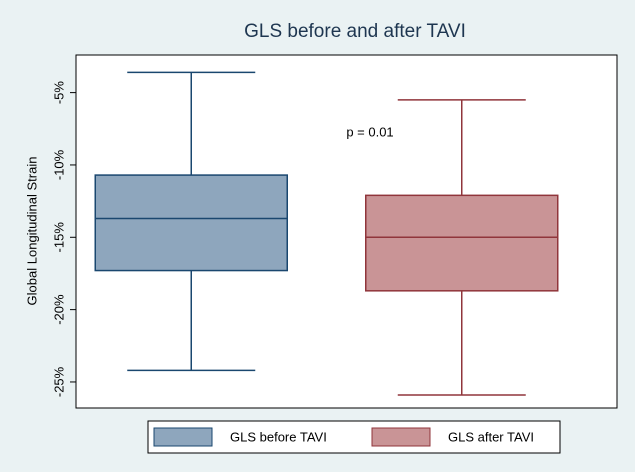 The height and width of the screenshot is (472, 635). What do you see at coordinates (354, 437) in the screenshot?
I see `legend` at bounding box center [354, 437].